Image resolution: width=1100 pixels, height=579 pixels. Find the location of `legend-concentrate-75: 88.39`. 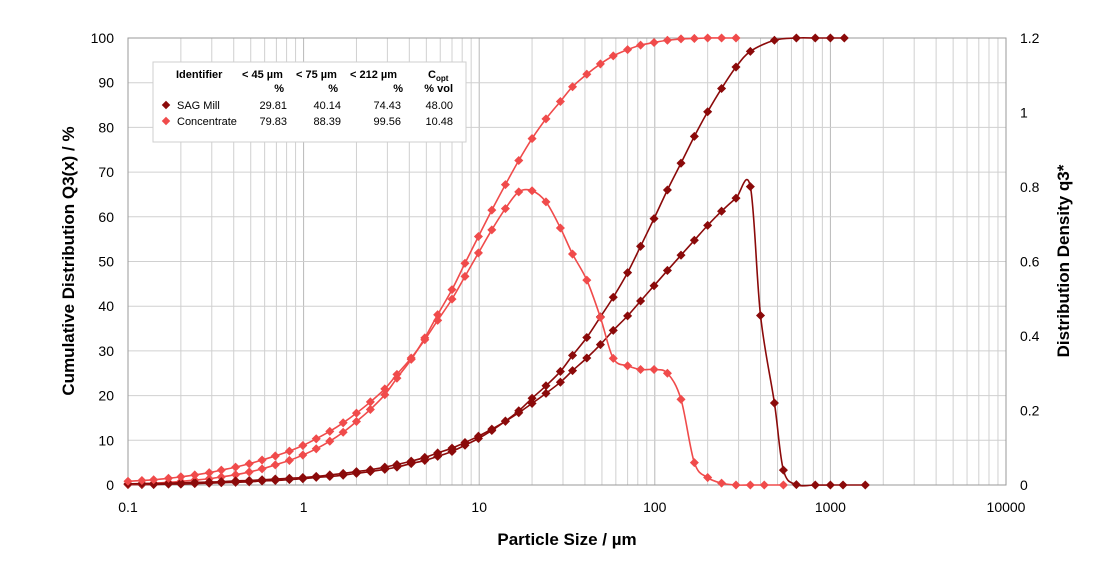

legend-concentrate-75: 88.39 is located at coordinates (327, 122).